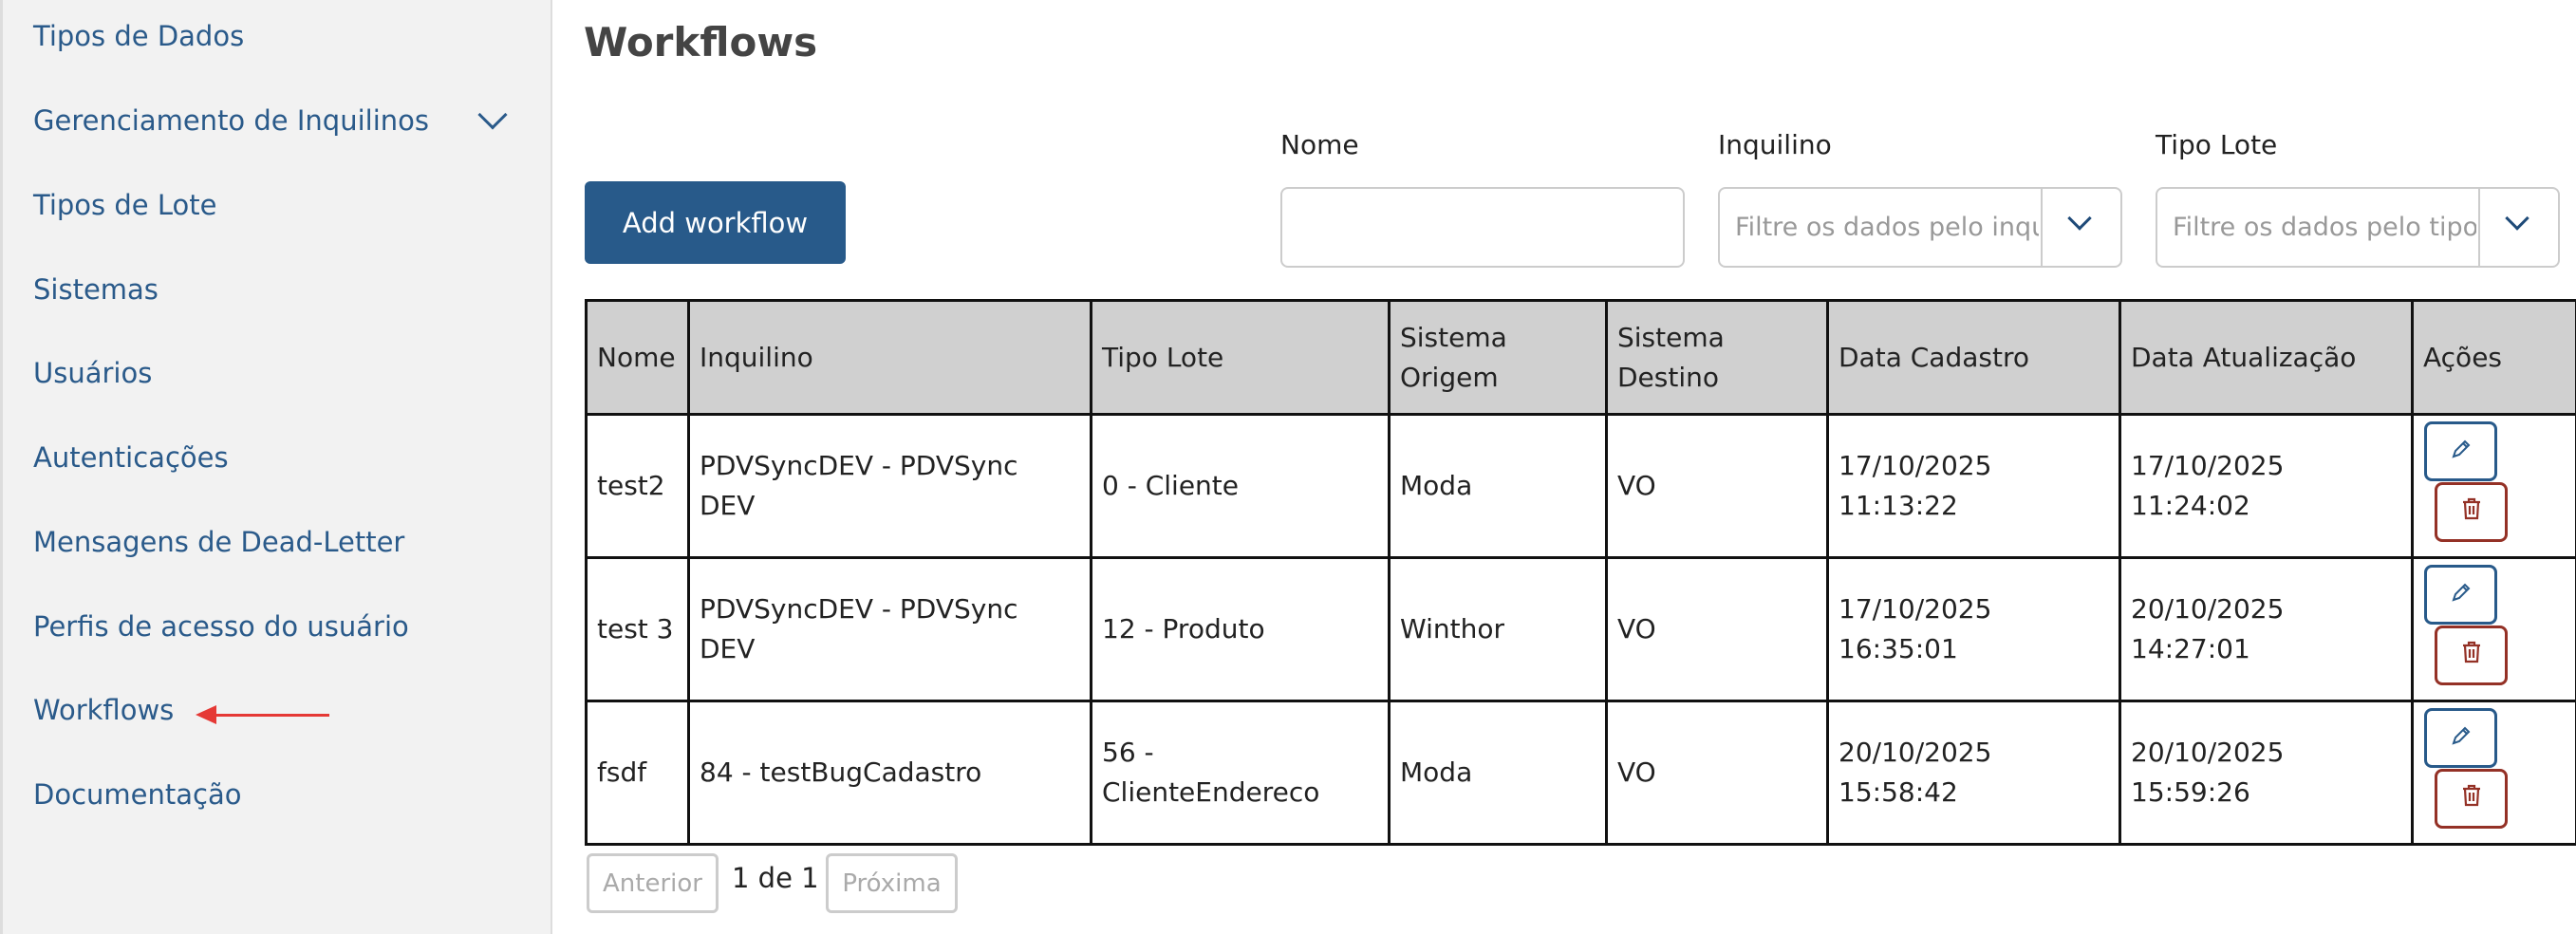 This screenshot has height=934, width=2576. Describe the element at coordinates (138, 794) in the screenshot. I see `sidebar-item-documentacao: Documentação` at that location.